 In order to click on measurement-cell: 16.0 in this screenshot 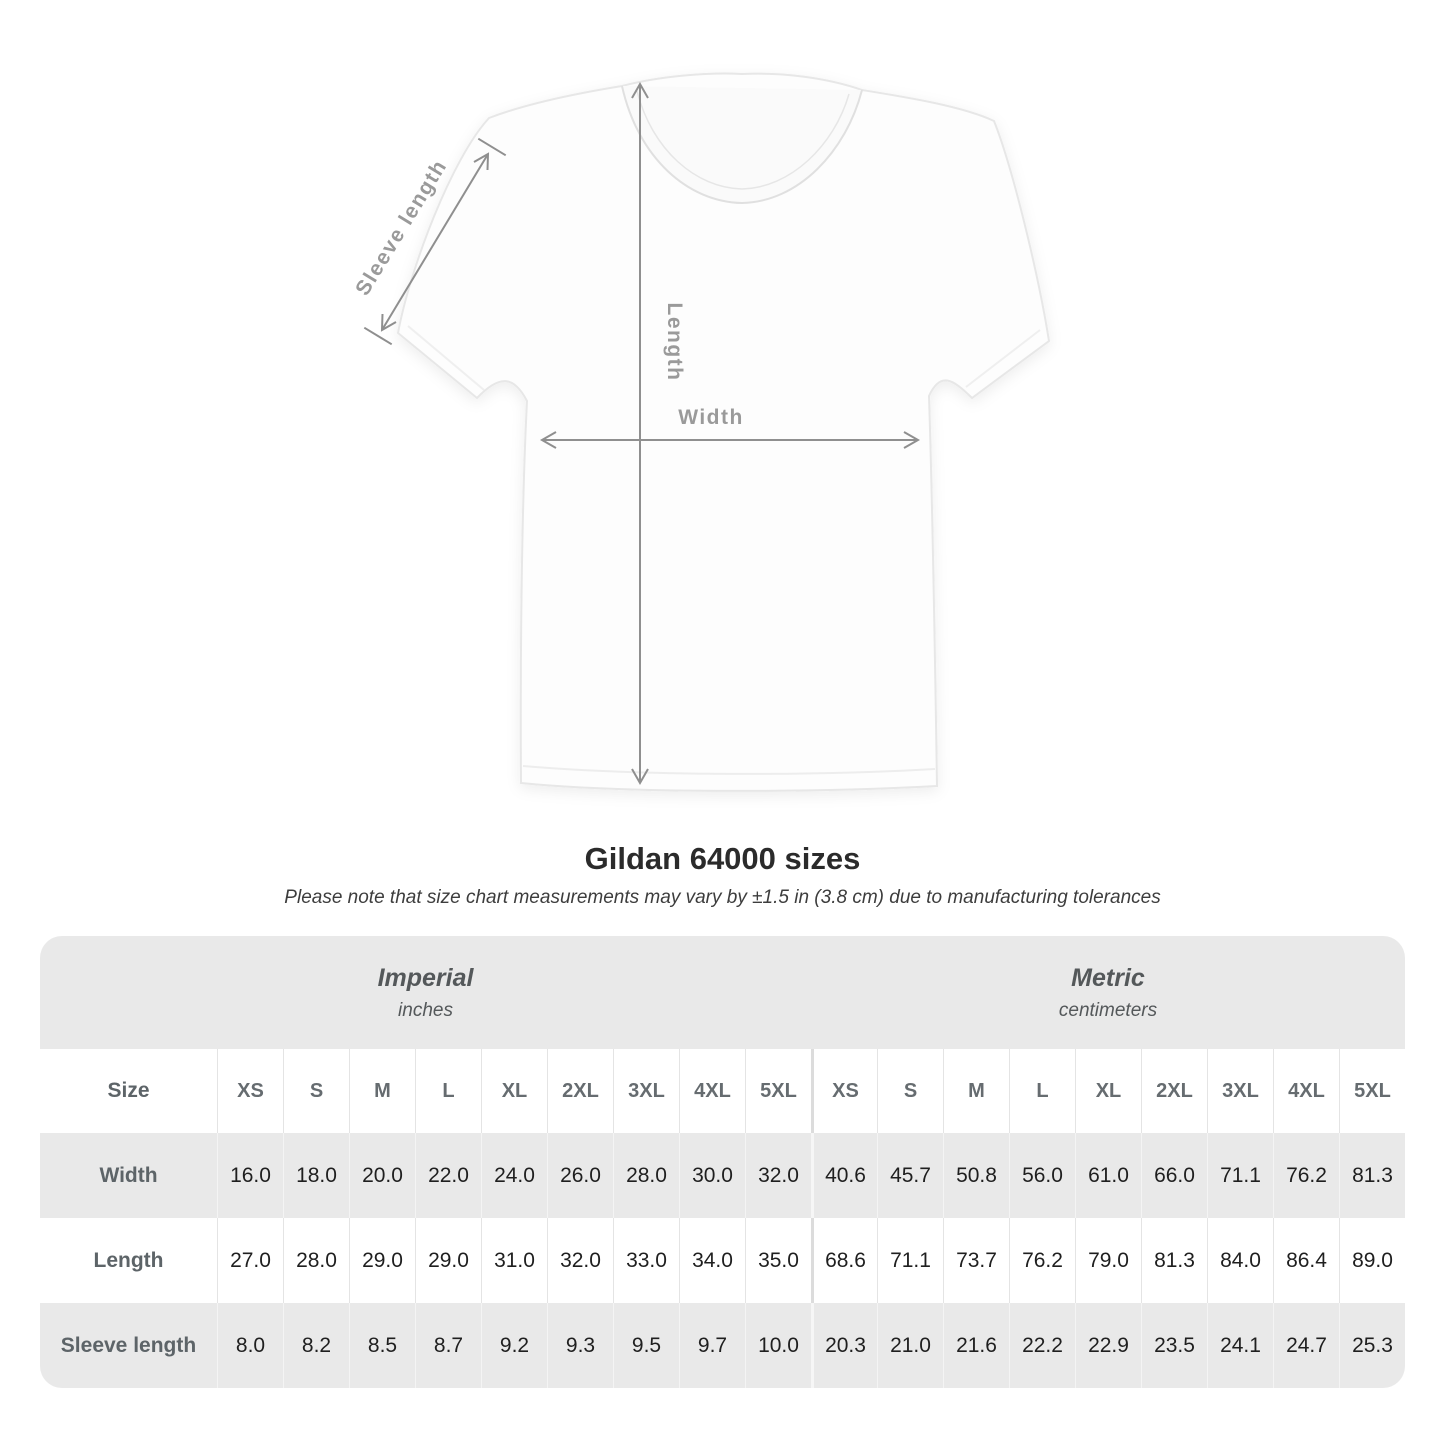, I will do `click(250, 1176)`.